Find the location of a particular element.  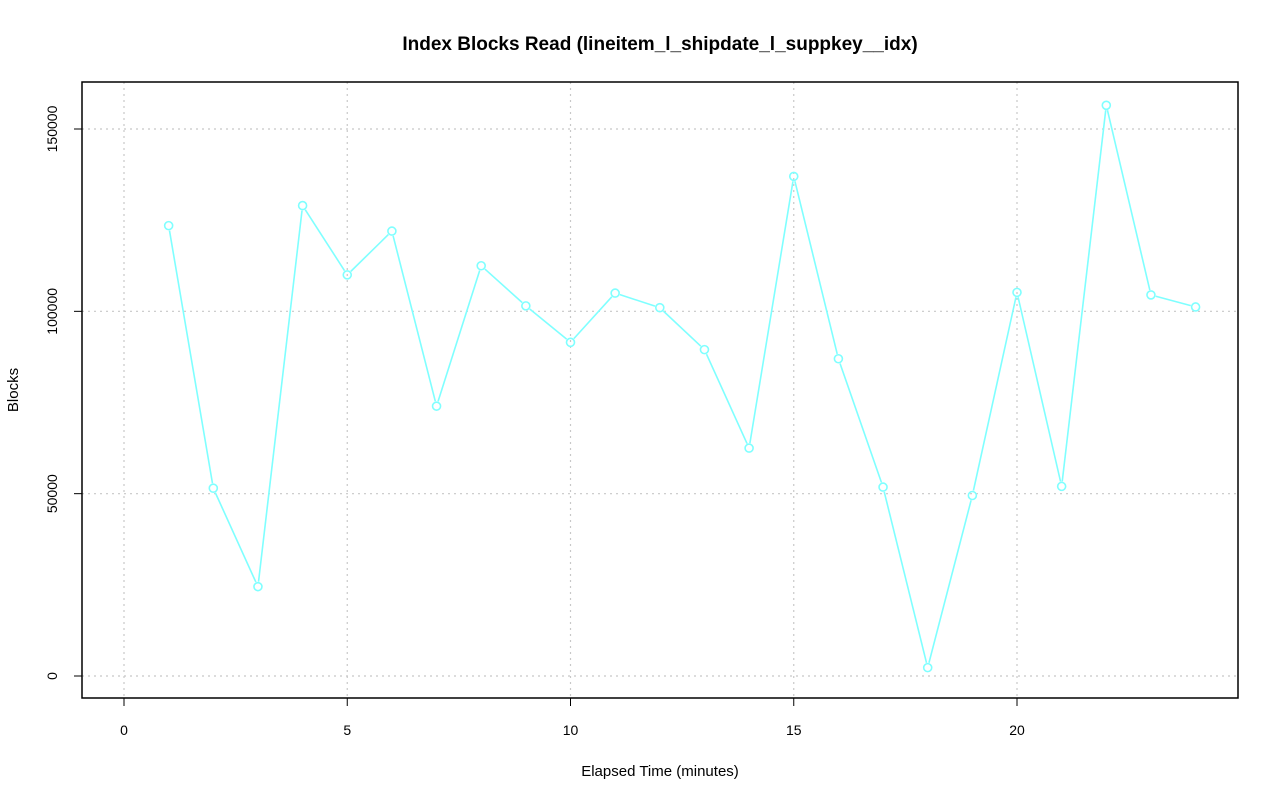

x-tick-label: 0 is located at coordinates (124, 730).